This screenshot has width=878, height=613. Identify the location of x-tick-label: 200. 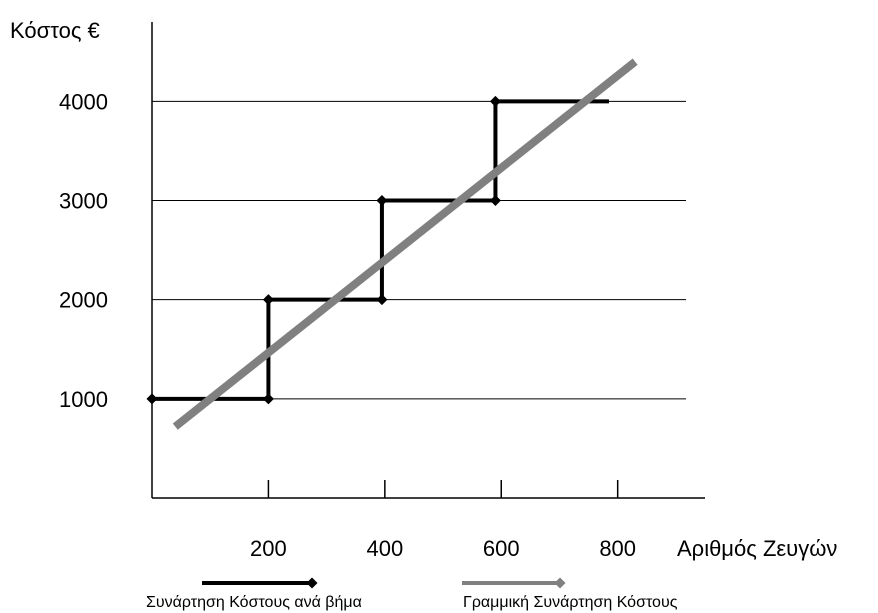
(268, 548).